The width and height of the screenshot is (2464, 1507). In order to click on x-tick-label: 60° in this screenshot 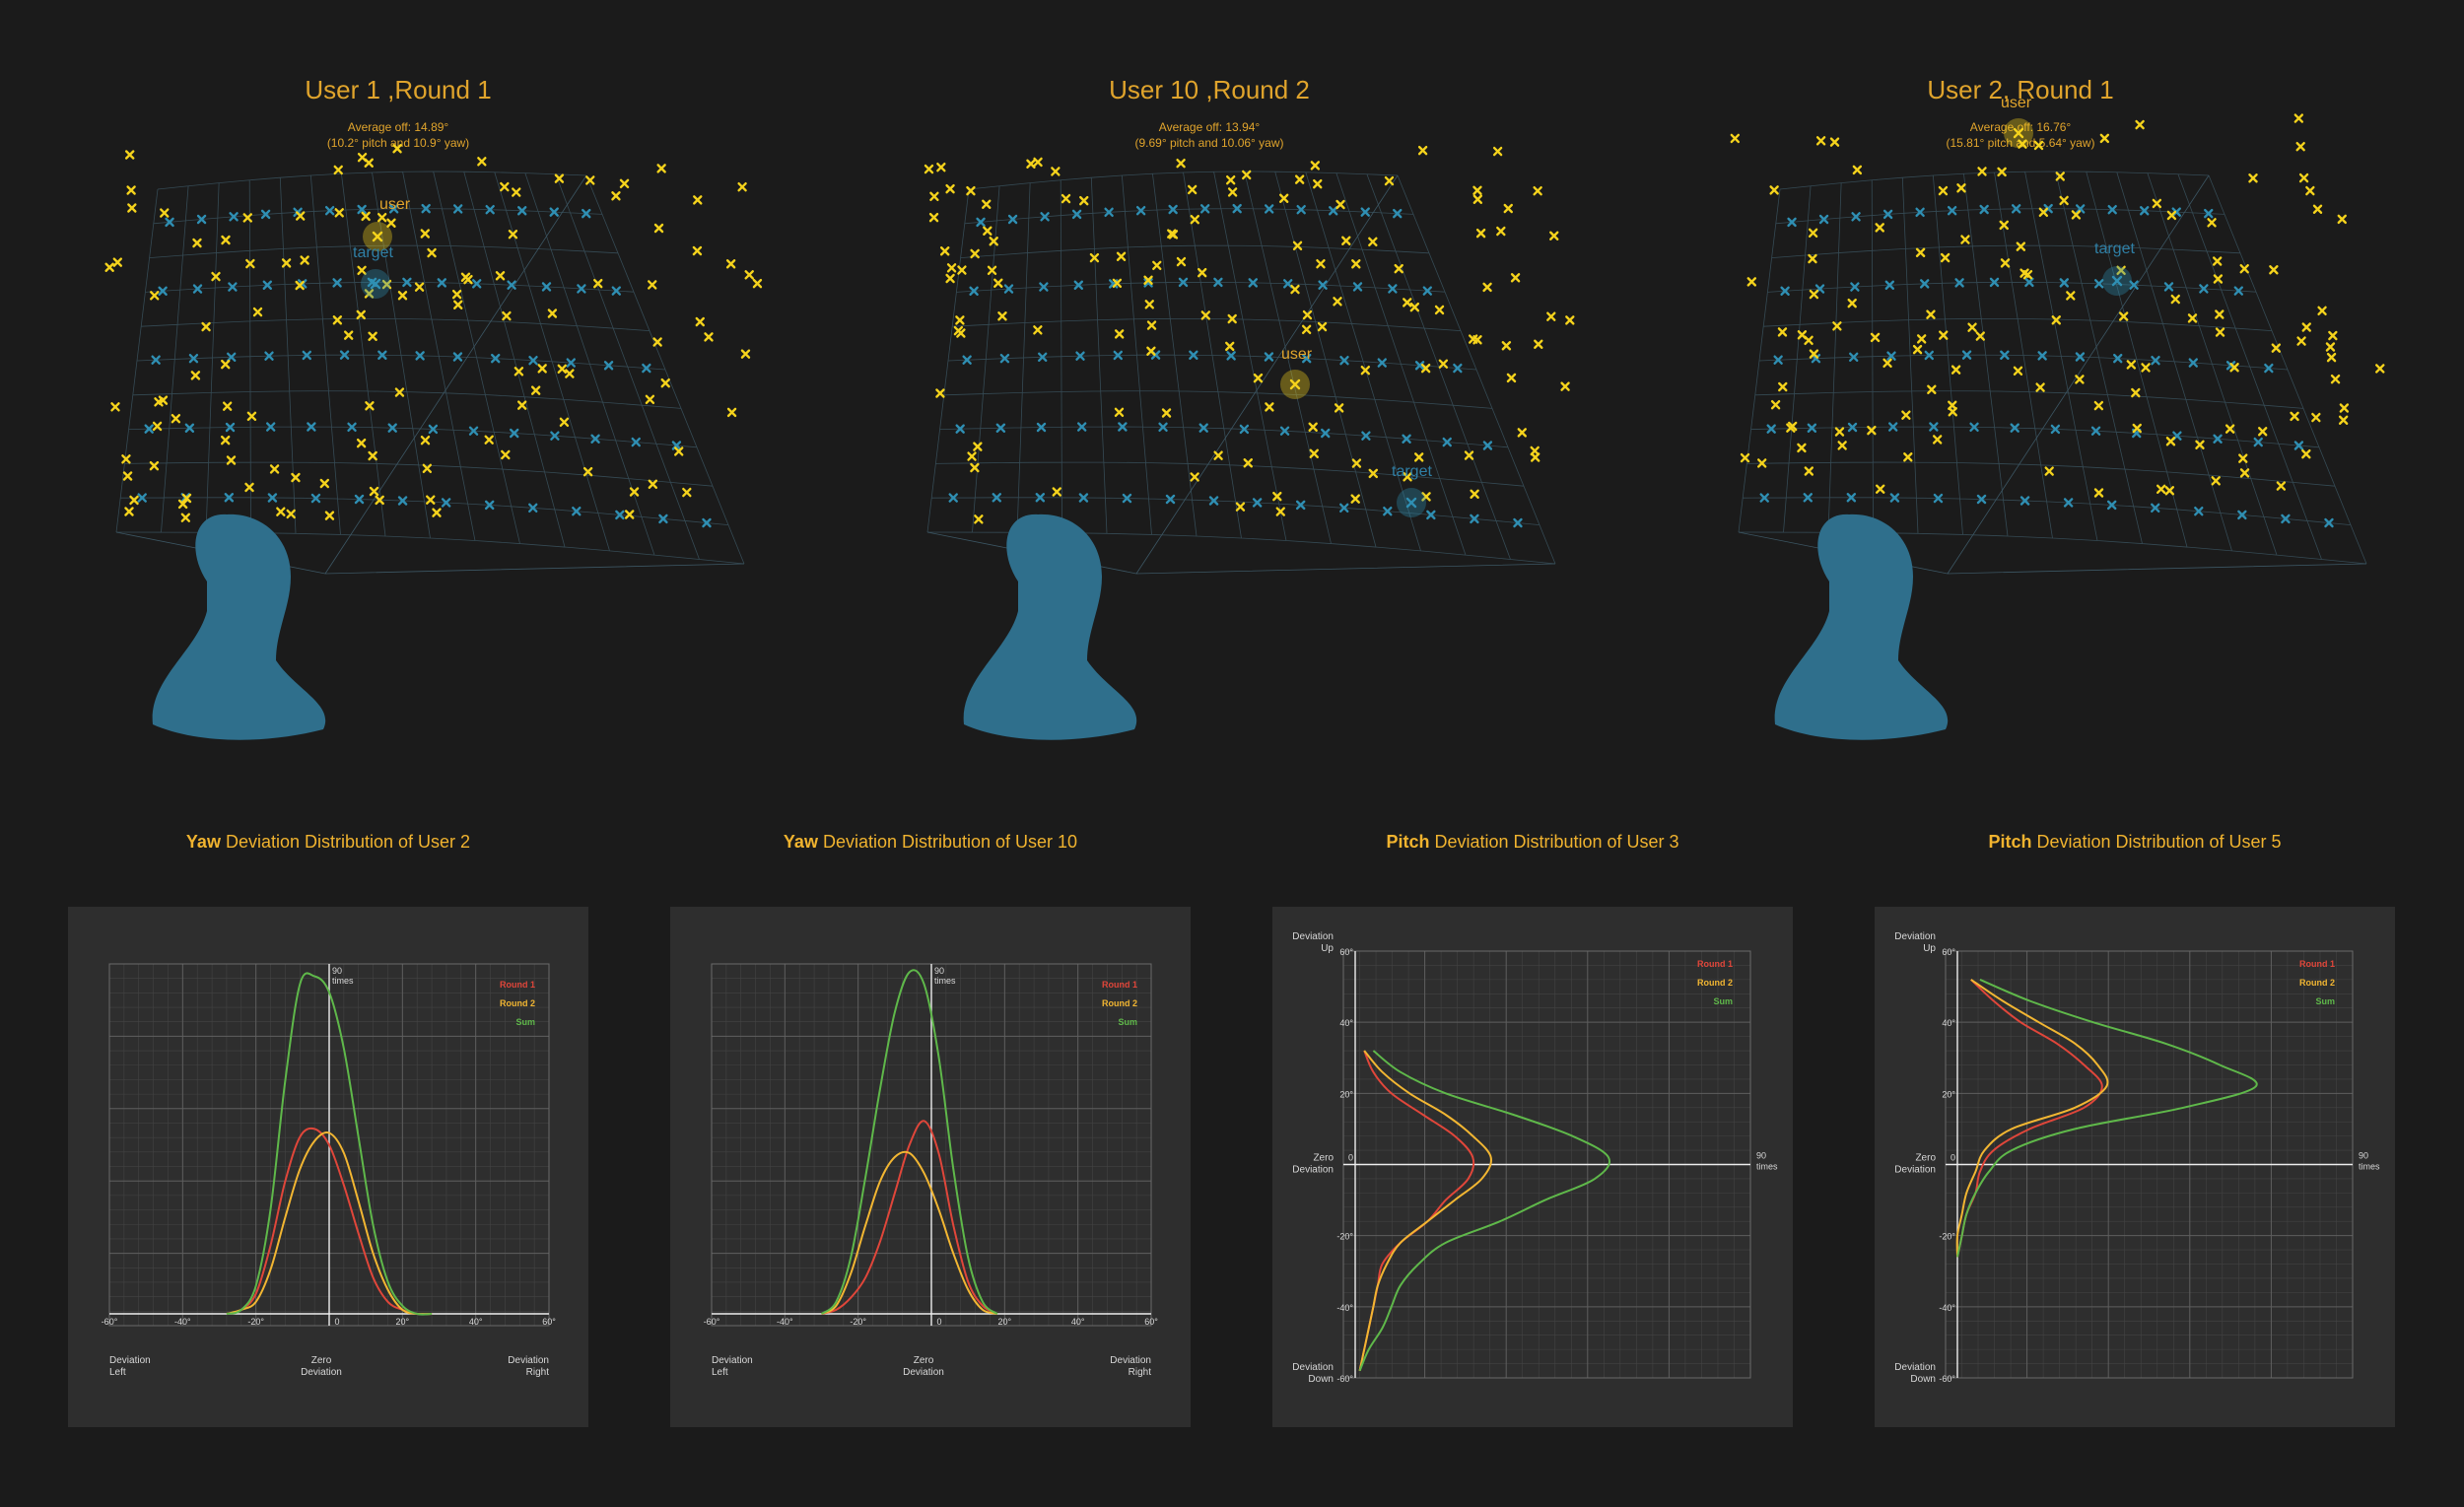, I will do `click(1151, 1322)`.